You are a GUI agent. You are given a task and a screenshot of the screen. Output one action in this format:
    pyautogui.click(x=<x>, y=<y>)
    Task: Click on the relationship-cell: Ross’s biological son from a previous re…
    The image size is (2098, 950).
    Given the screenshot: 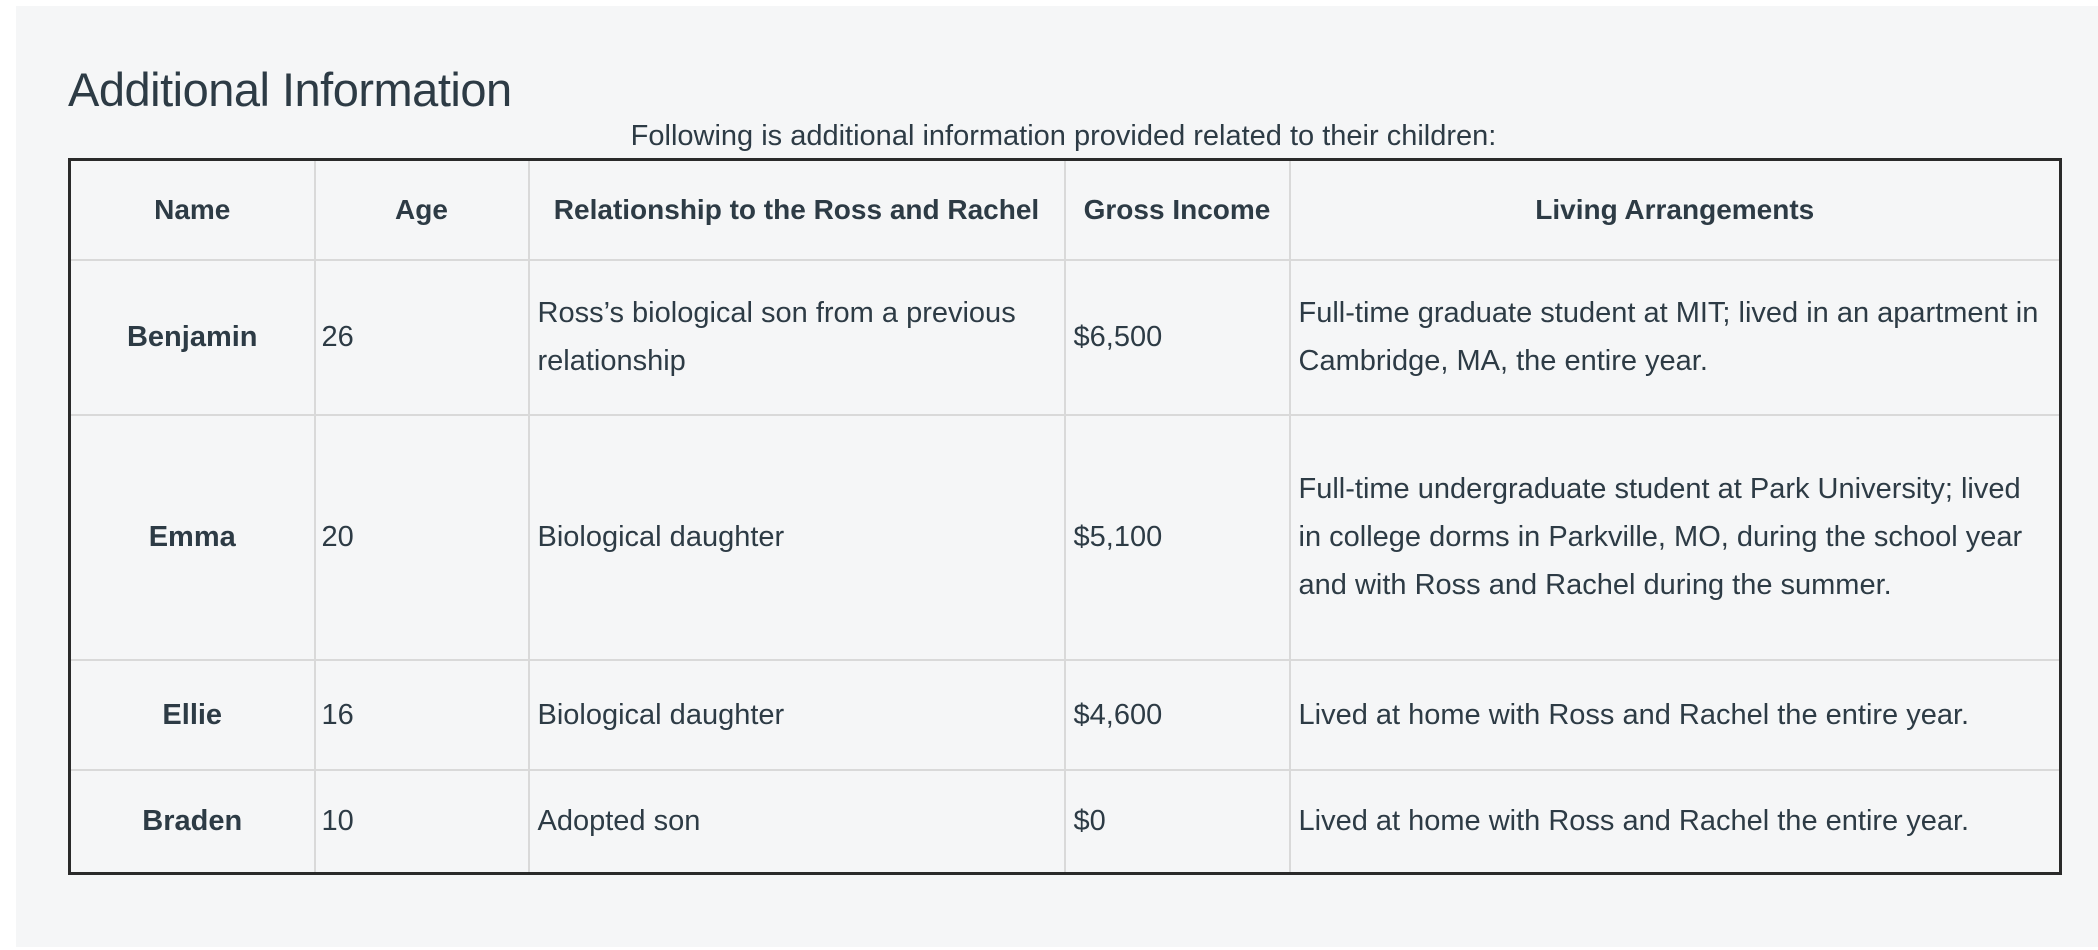 What is the action you would take?
    pyautogui.click(x=796, y=337)
    